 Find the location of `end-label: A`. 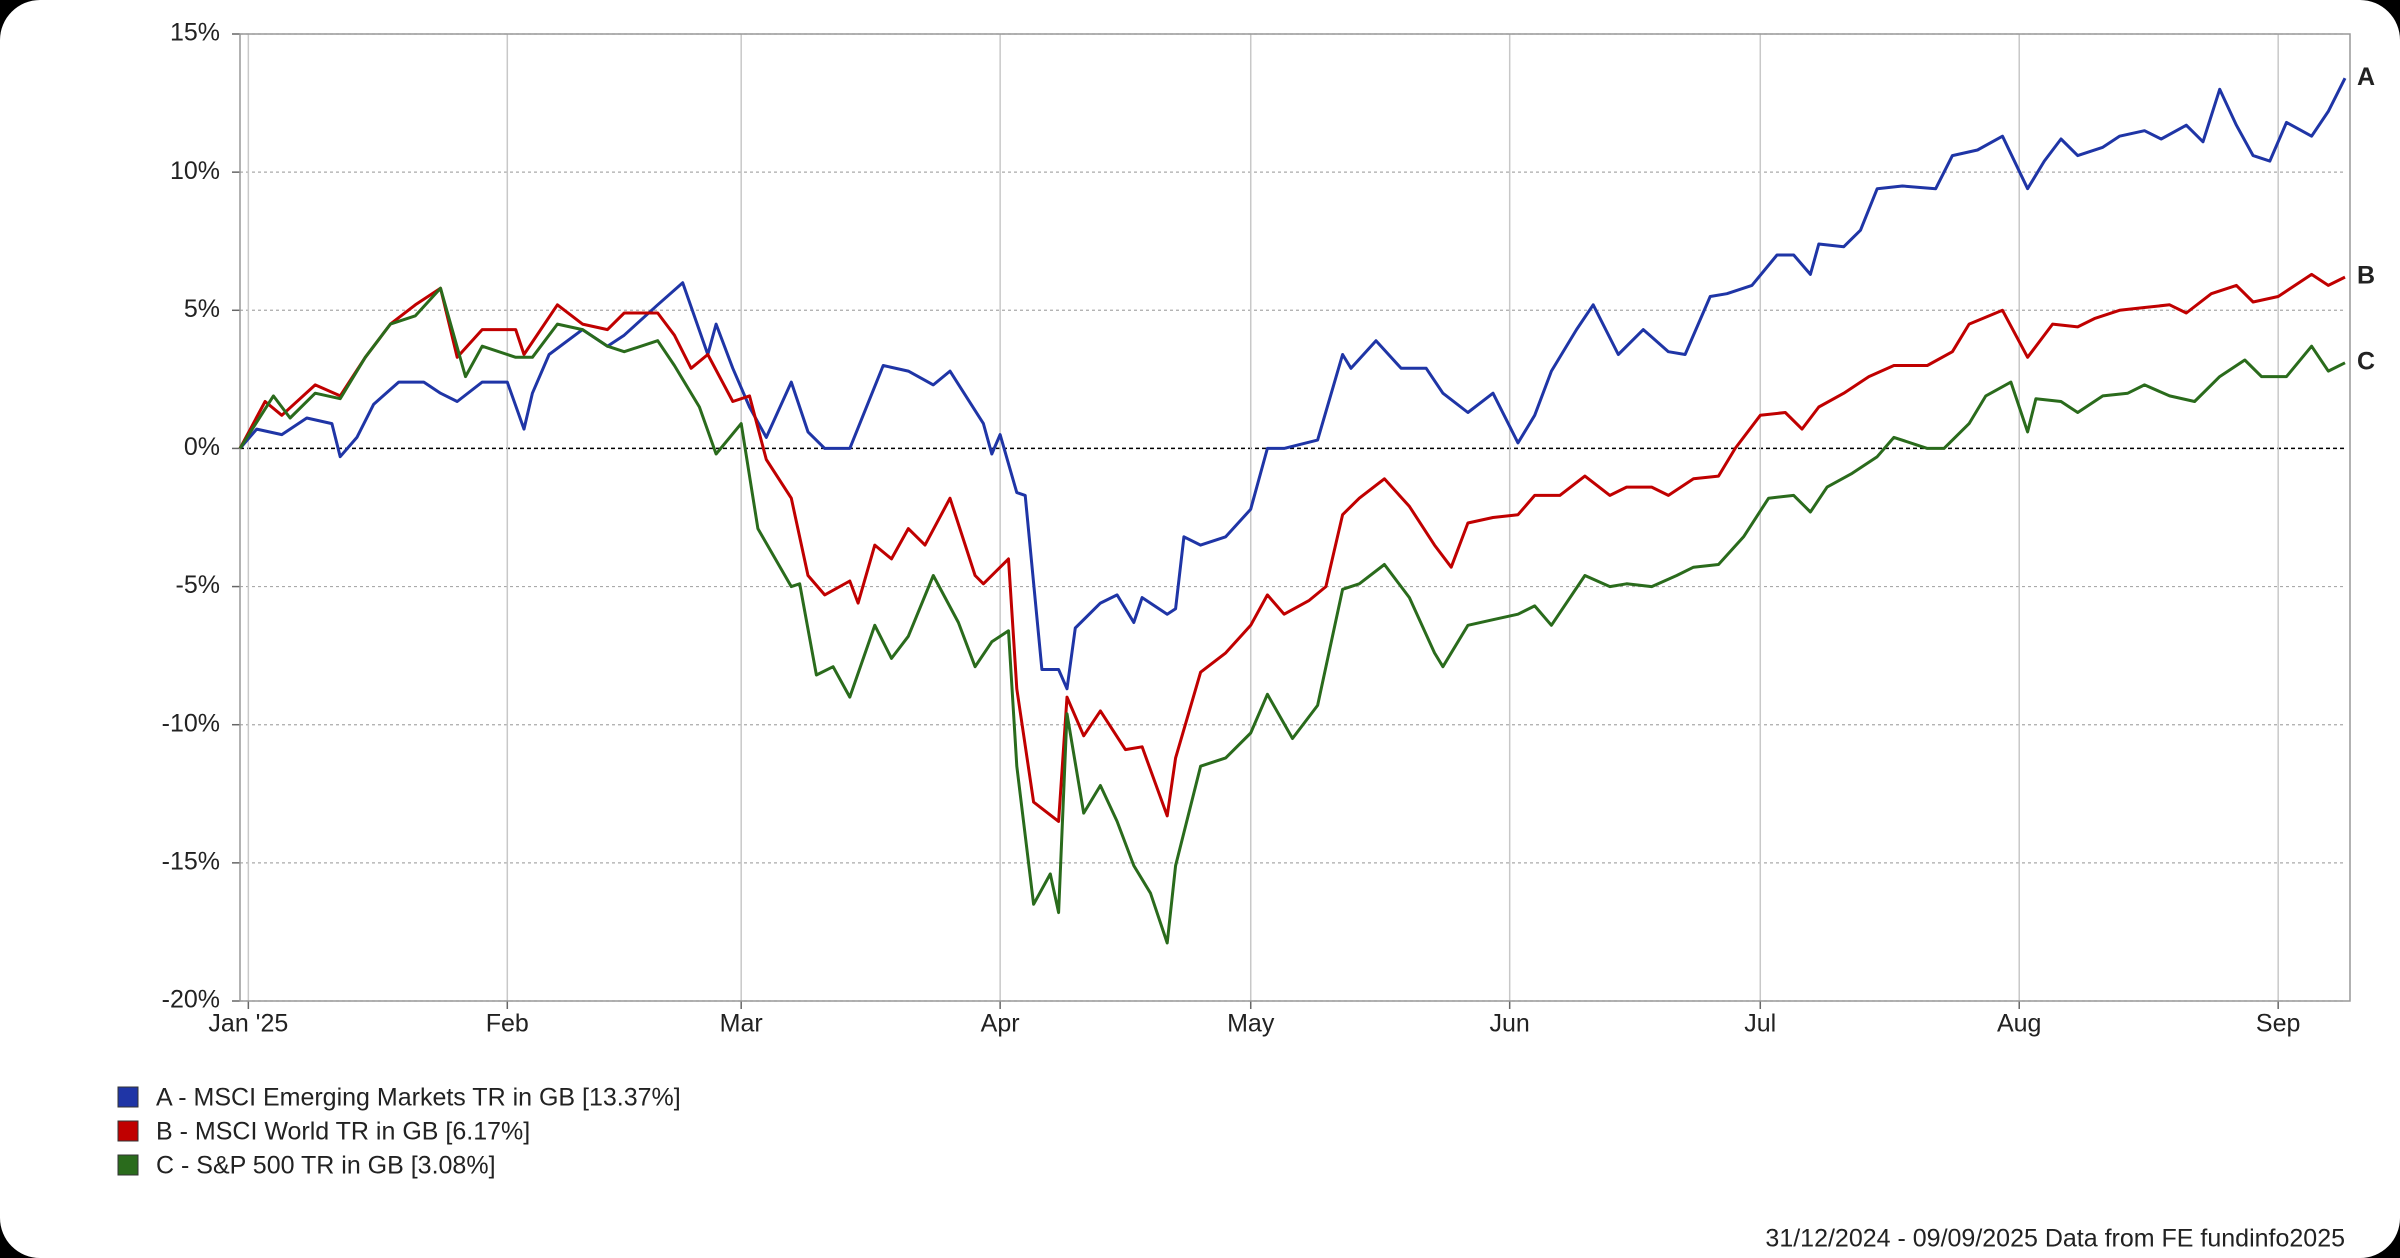

end-label: A is located at coordinates (2366, 77).